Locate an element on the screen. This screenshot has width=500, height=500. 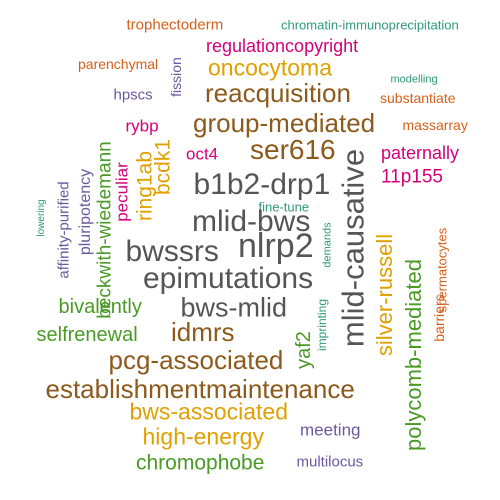
word-11p155: 11p155 is located at coordinates (412, 177).